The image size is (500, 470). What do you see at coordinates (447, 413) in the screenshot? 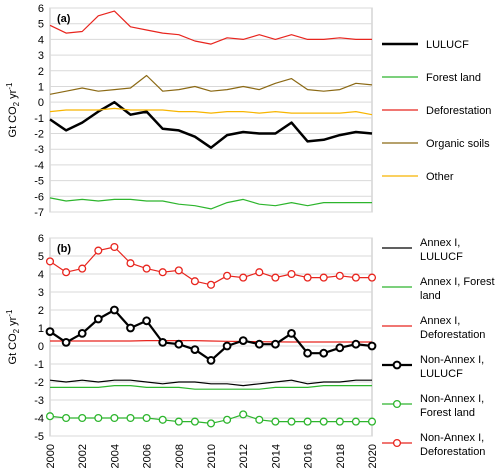
I see `legend-label: Forest land` at bounding box center [447, 413].